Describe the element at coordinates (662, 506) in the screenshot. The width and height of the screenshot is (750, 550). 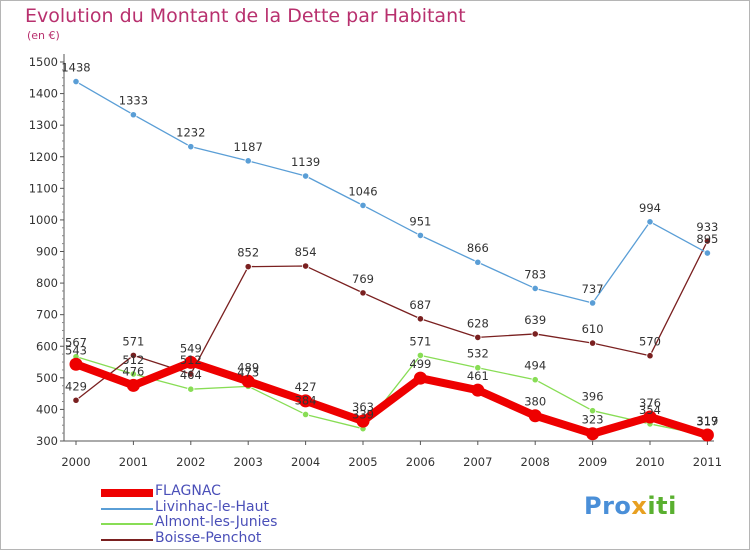
I see `logo-part-3: iti` at that location.